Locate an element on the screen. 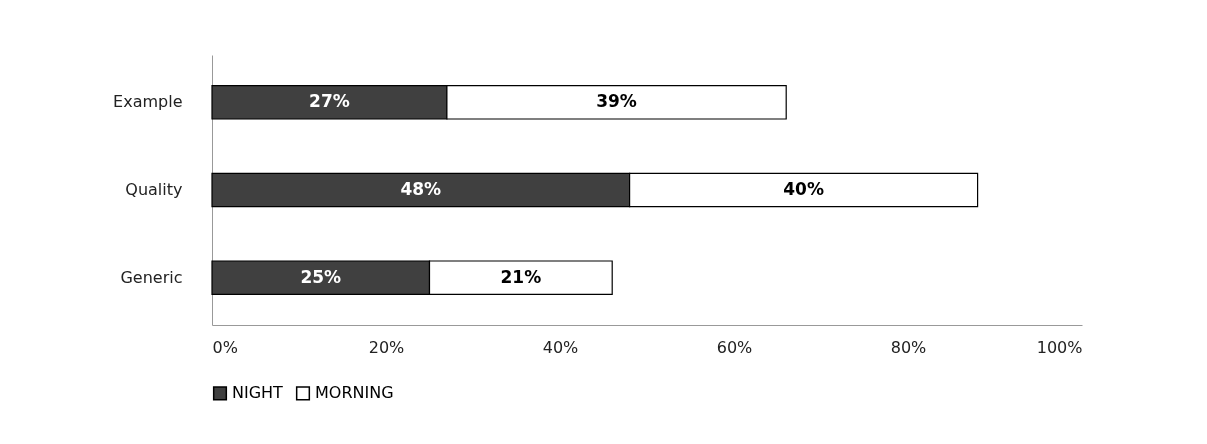  x-tick-label: 60% is located at coordinates (734, 347).